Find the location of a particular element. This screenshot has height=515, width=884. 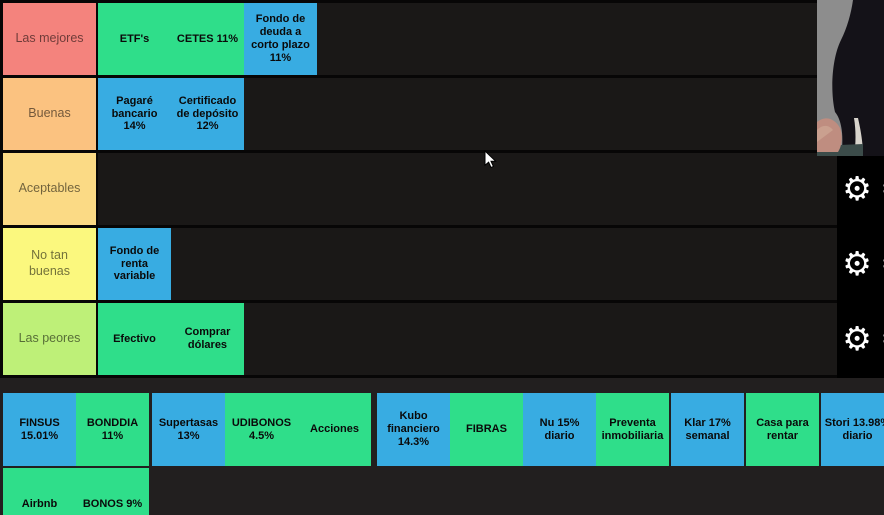

tier-item: Comprar dólares is located at coordinates (207, 339).